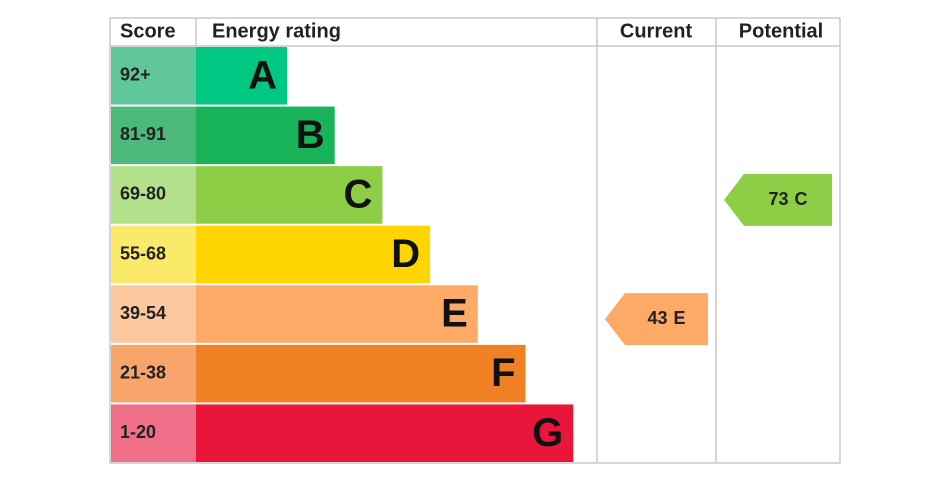 This screenshot has height=480, width=950. I want to click on score-range: 39-54, so click(143, 313).